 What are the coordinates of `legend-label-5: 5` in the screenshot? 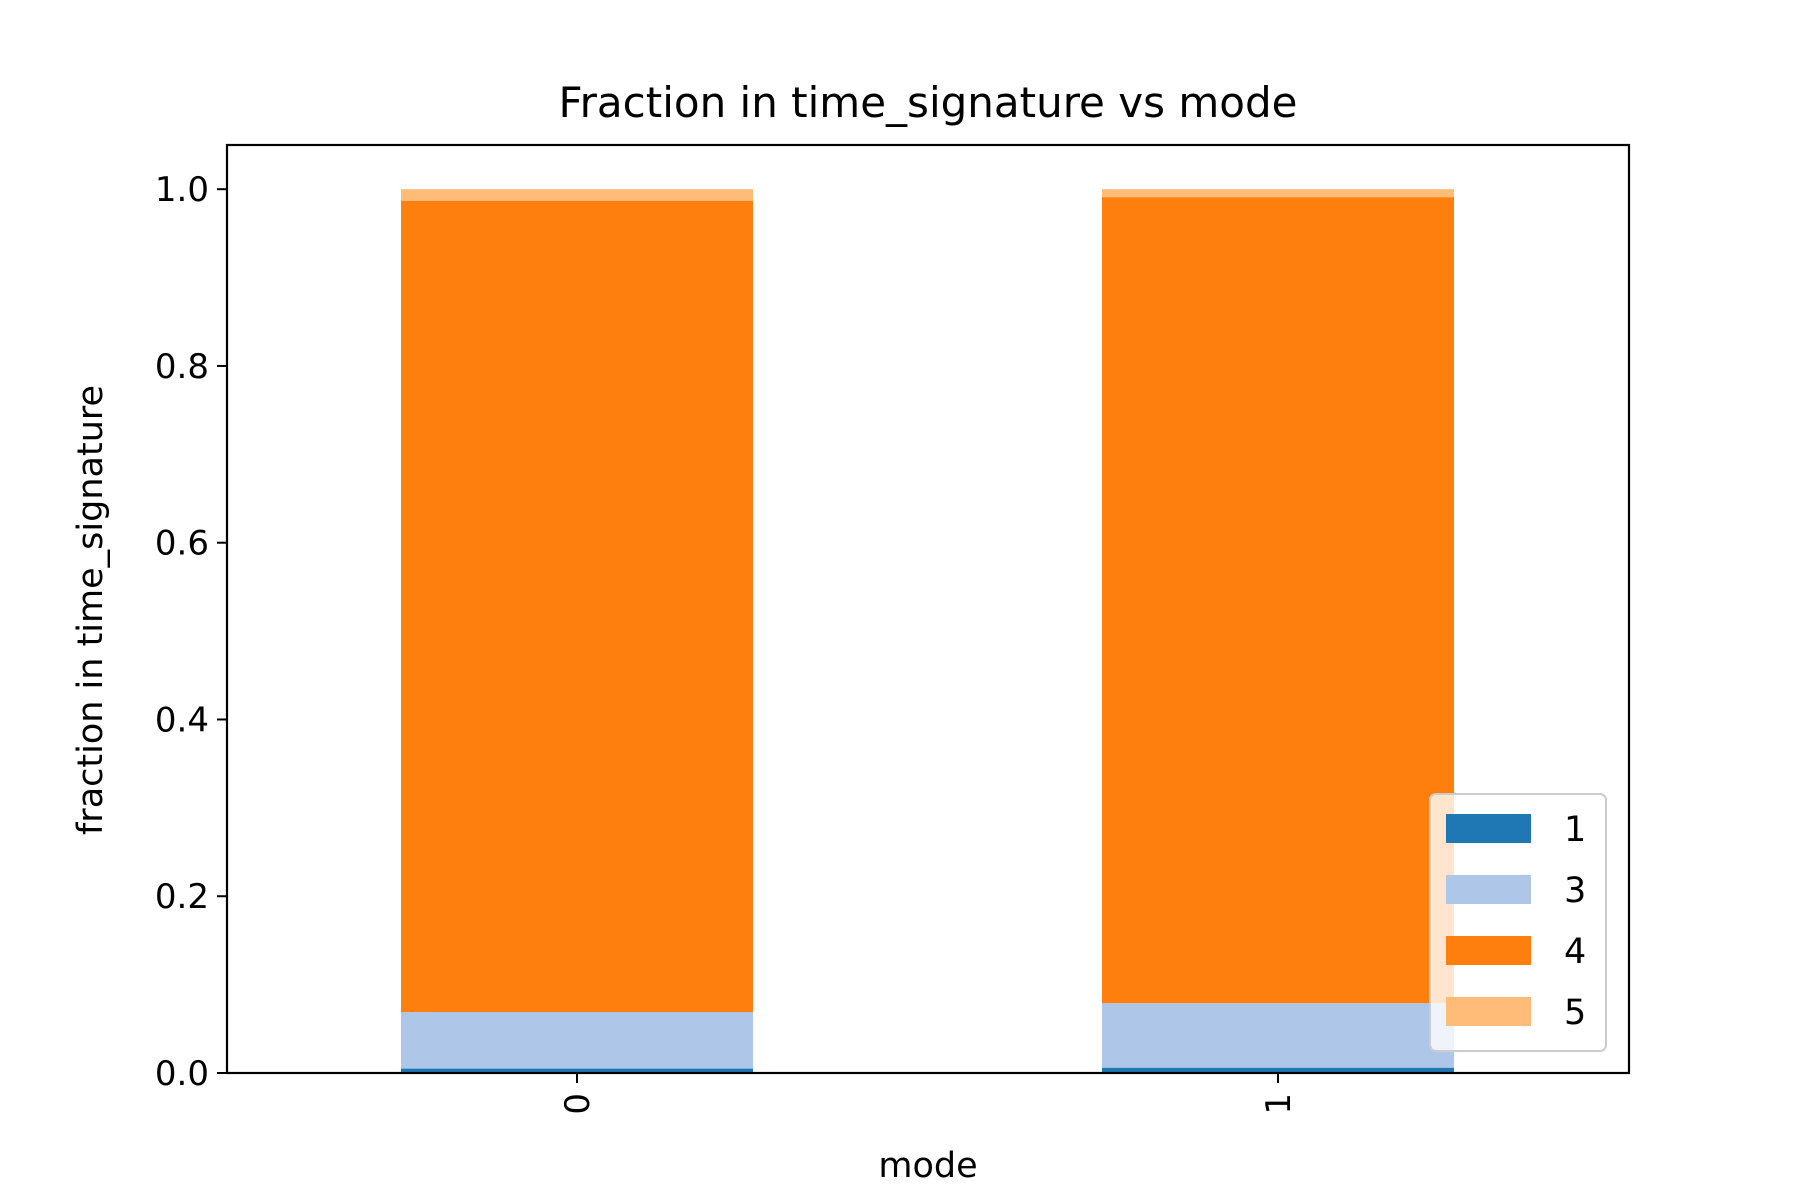 It's located at (1575, 1013).